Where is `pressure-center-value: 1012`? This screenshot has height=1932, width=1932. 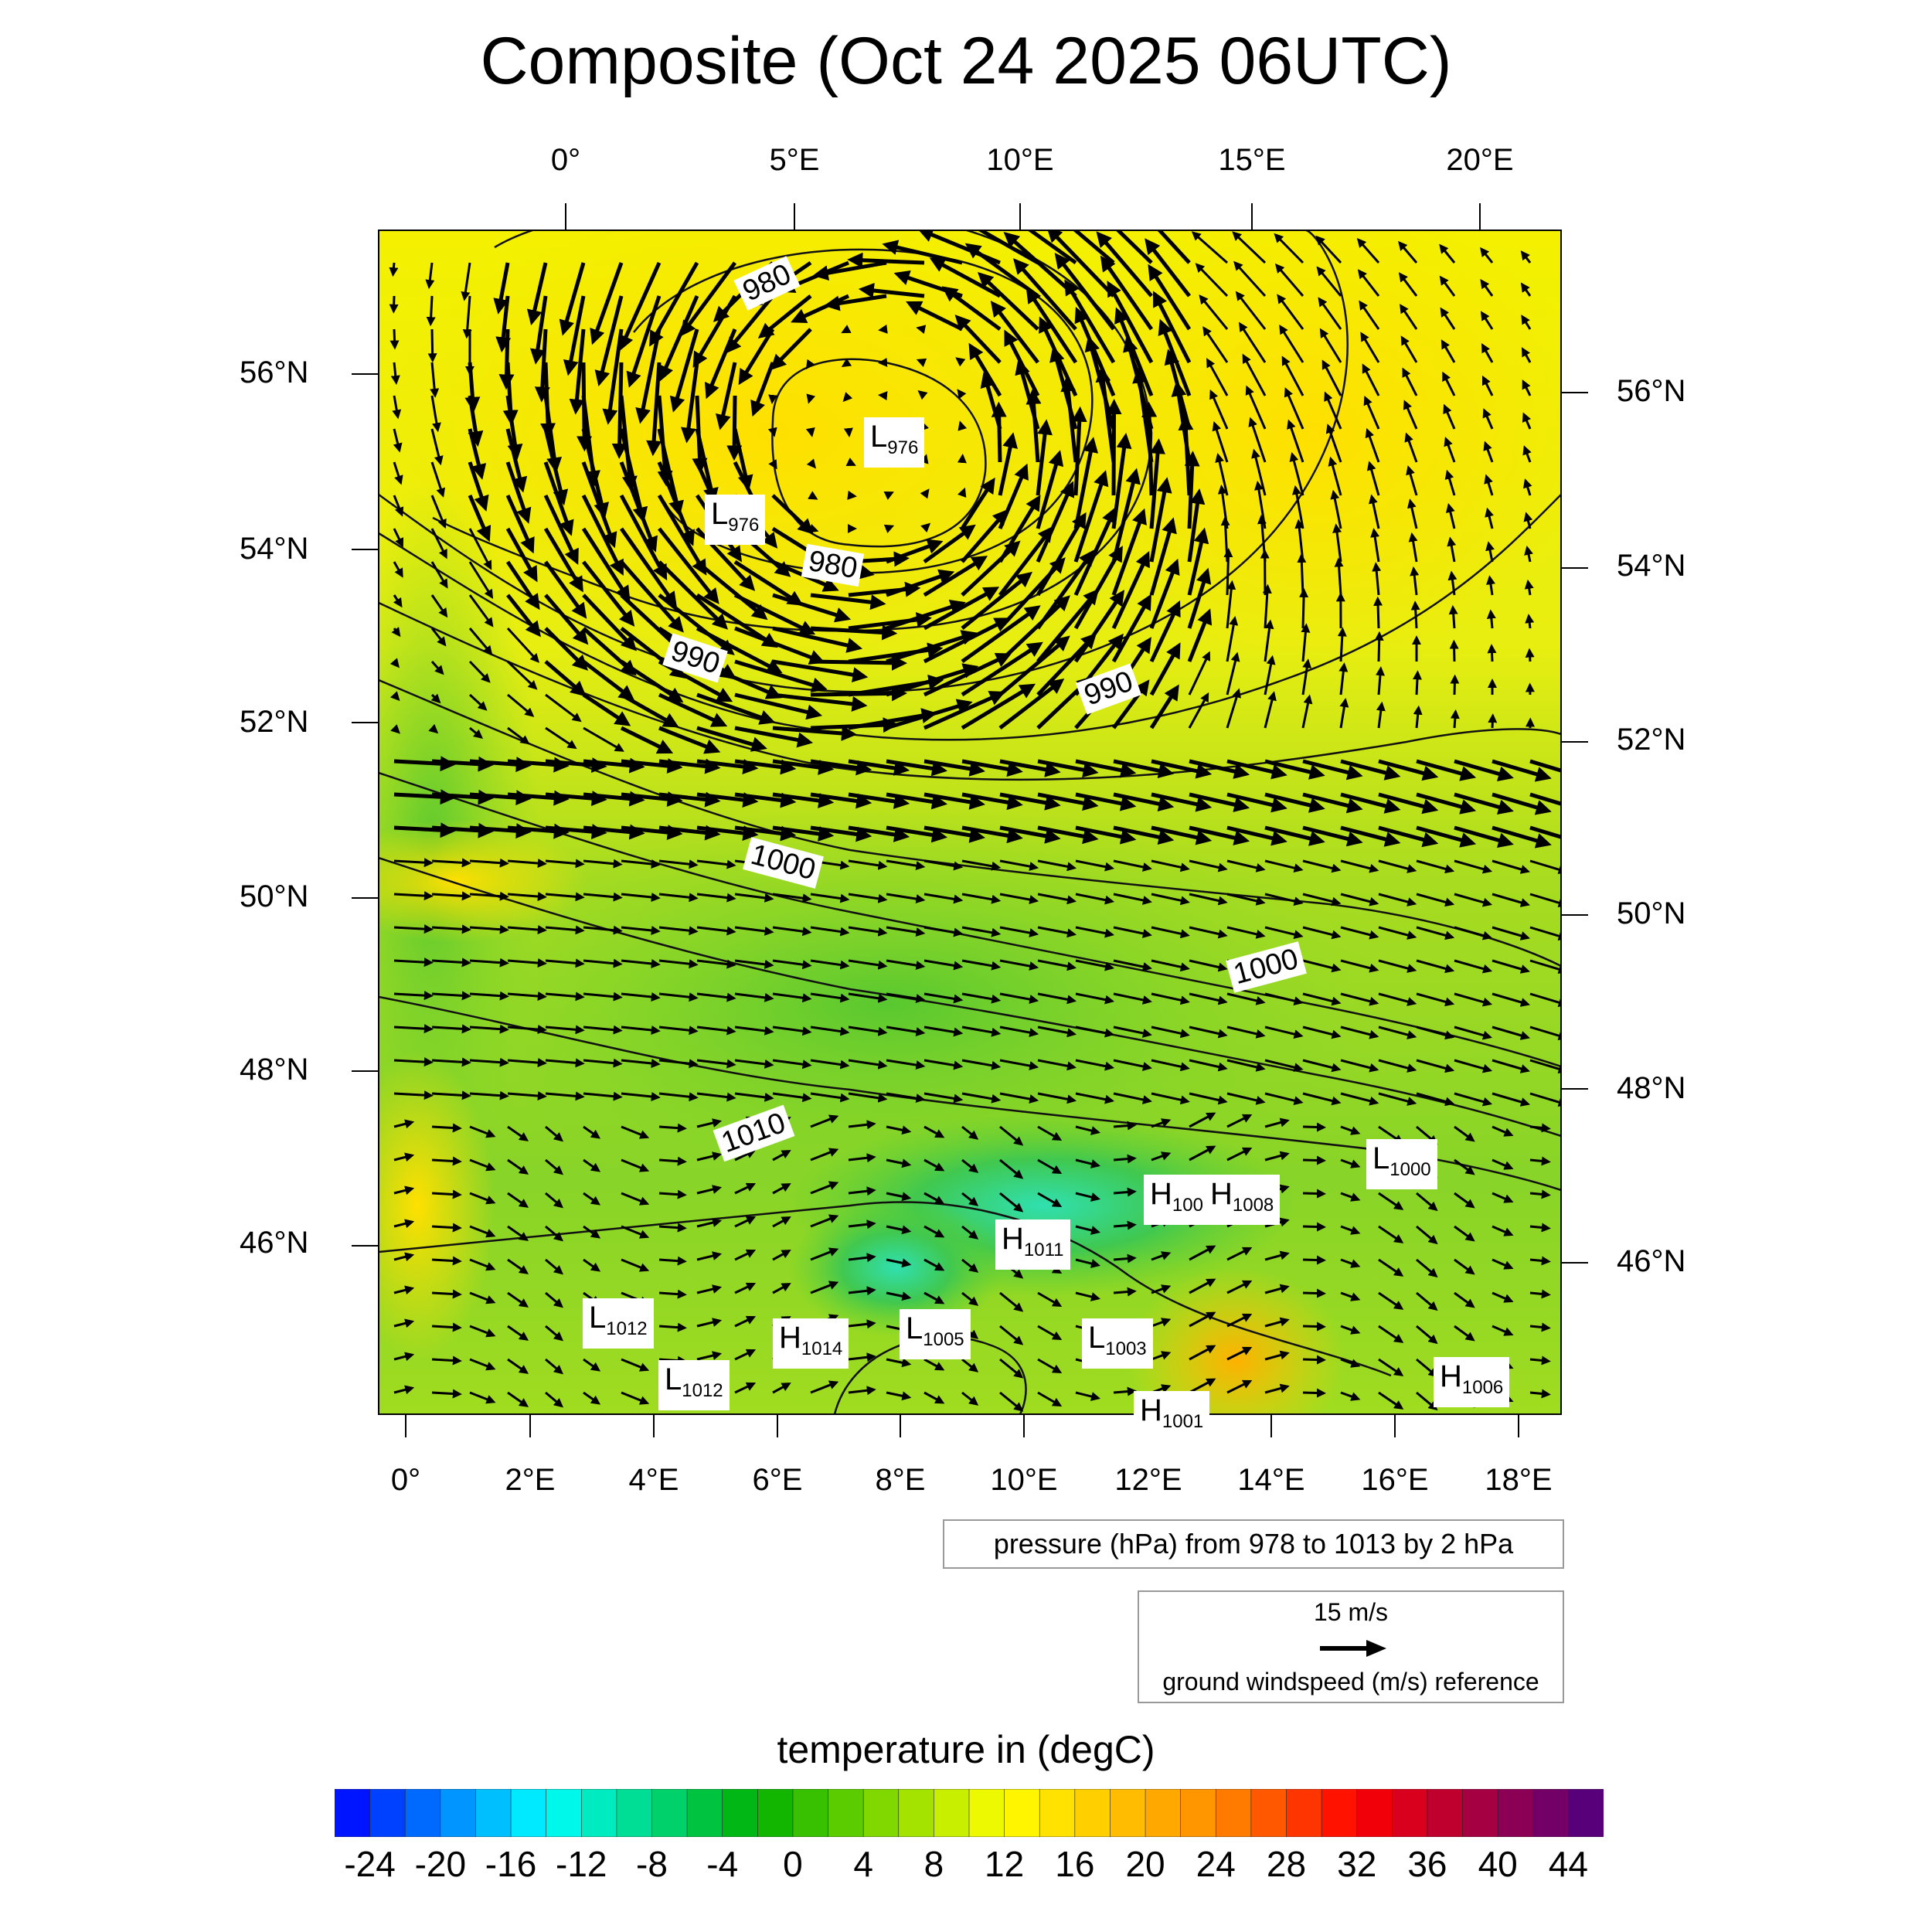
pressure-center-value: 1012 is located at coordinates (627, 1328).